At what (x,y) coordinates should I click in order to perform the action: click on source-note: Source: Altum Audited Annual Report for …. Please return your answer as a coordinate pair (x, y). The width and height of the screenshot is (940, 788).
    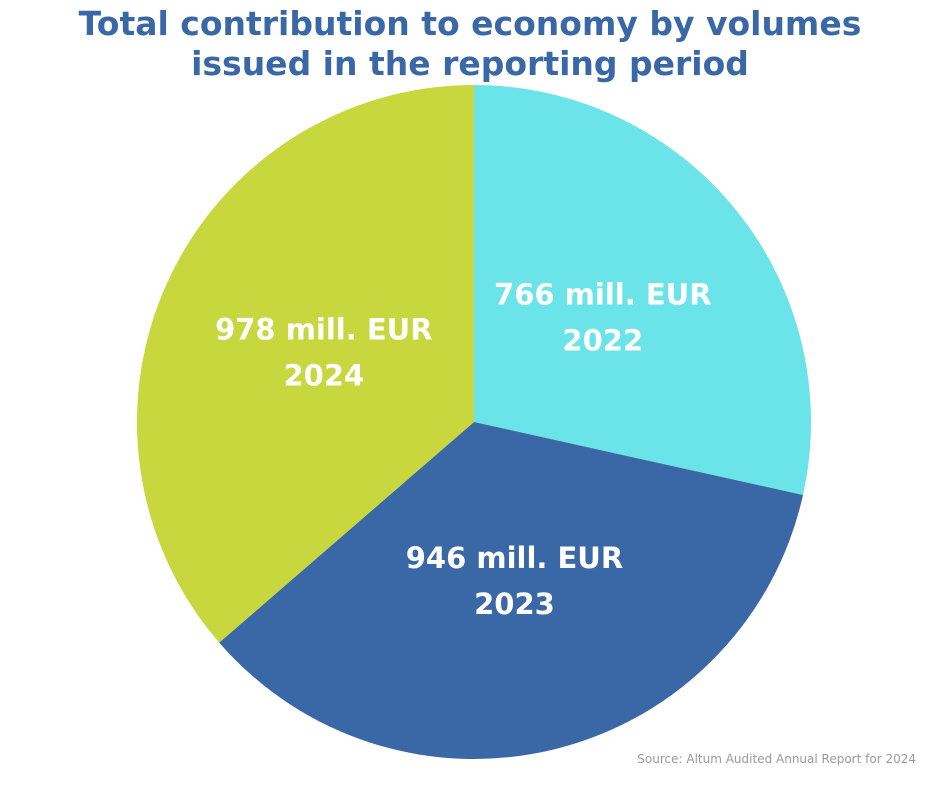
    Looking at the image, I should click on (776, 759).